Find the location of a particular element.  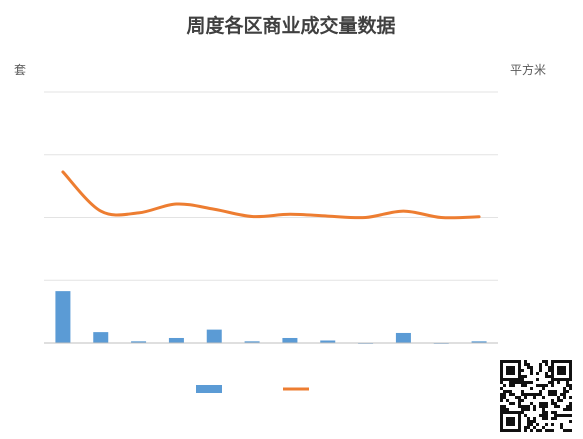

y-axis-right-label: 平方米 is located at coordinates (528, 69).